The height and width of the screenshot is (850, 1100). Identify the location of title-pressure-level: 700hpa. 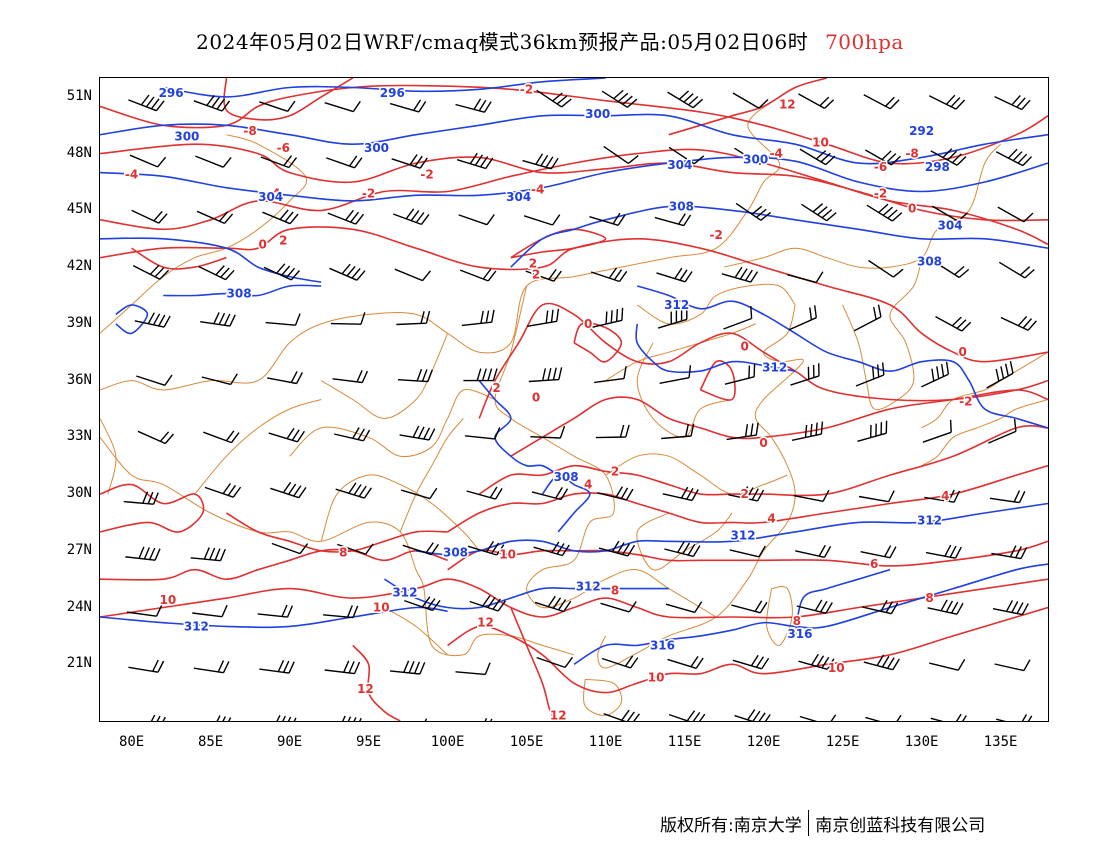
(864, 42).